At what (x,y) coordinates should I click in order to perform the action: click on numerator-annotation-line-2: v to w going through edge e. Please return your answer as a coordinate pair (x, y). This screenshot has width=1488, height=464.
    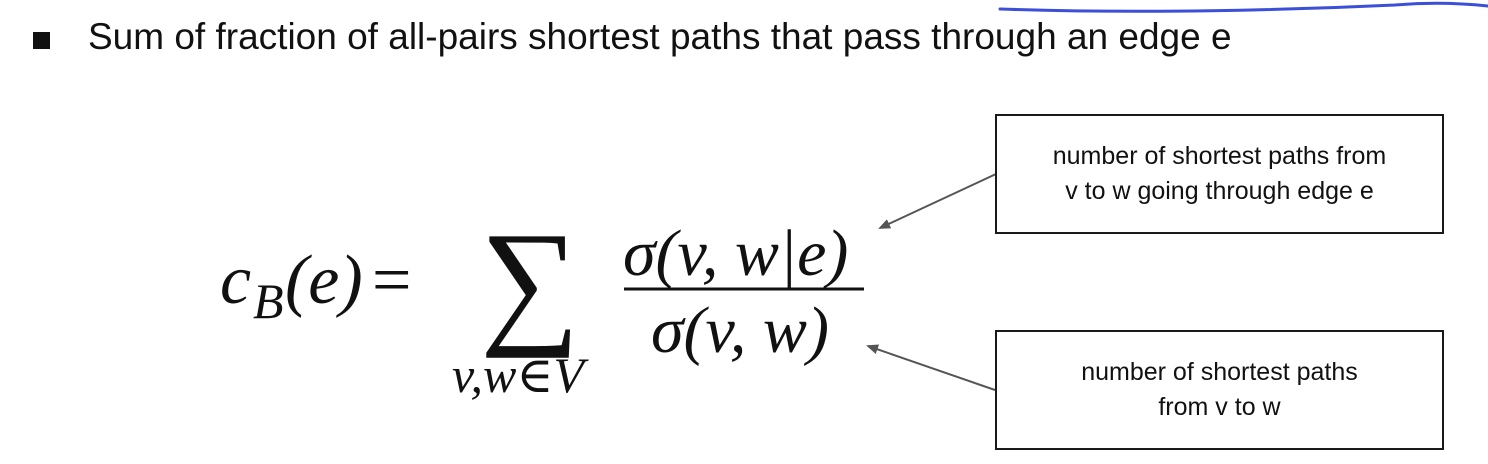
    Looking at the image, I should click on (1219, 191).